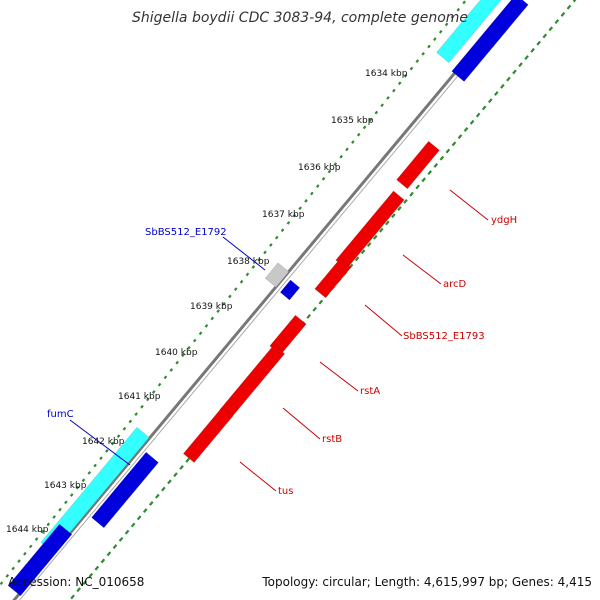  I want to click on kbp-label-1644: 1644 kbp, so click(27, 530).